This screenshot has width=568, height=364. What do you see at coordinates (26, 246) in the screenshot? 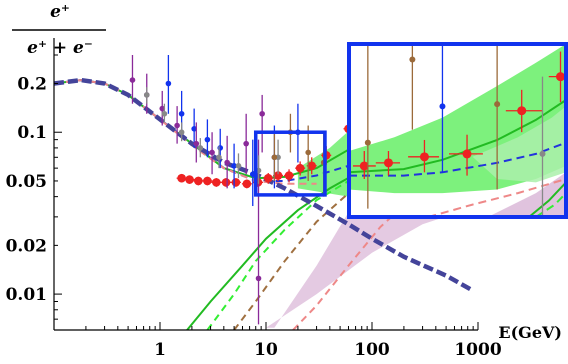
I see `y-tick-label: 0.02` at bounding box center [26, 246].